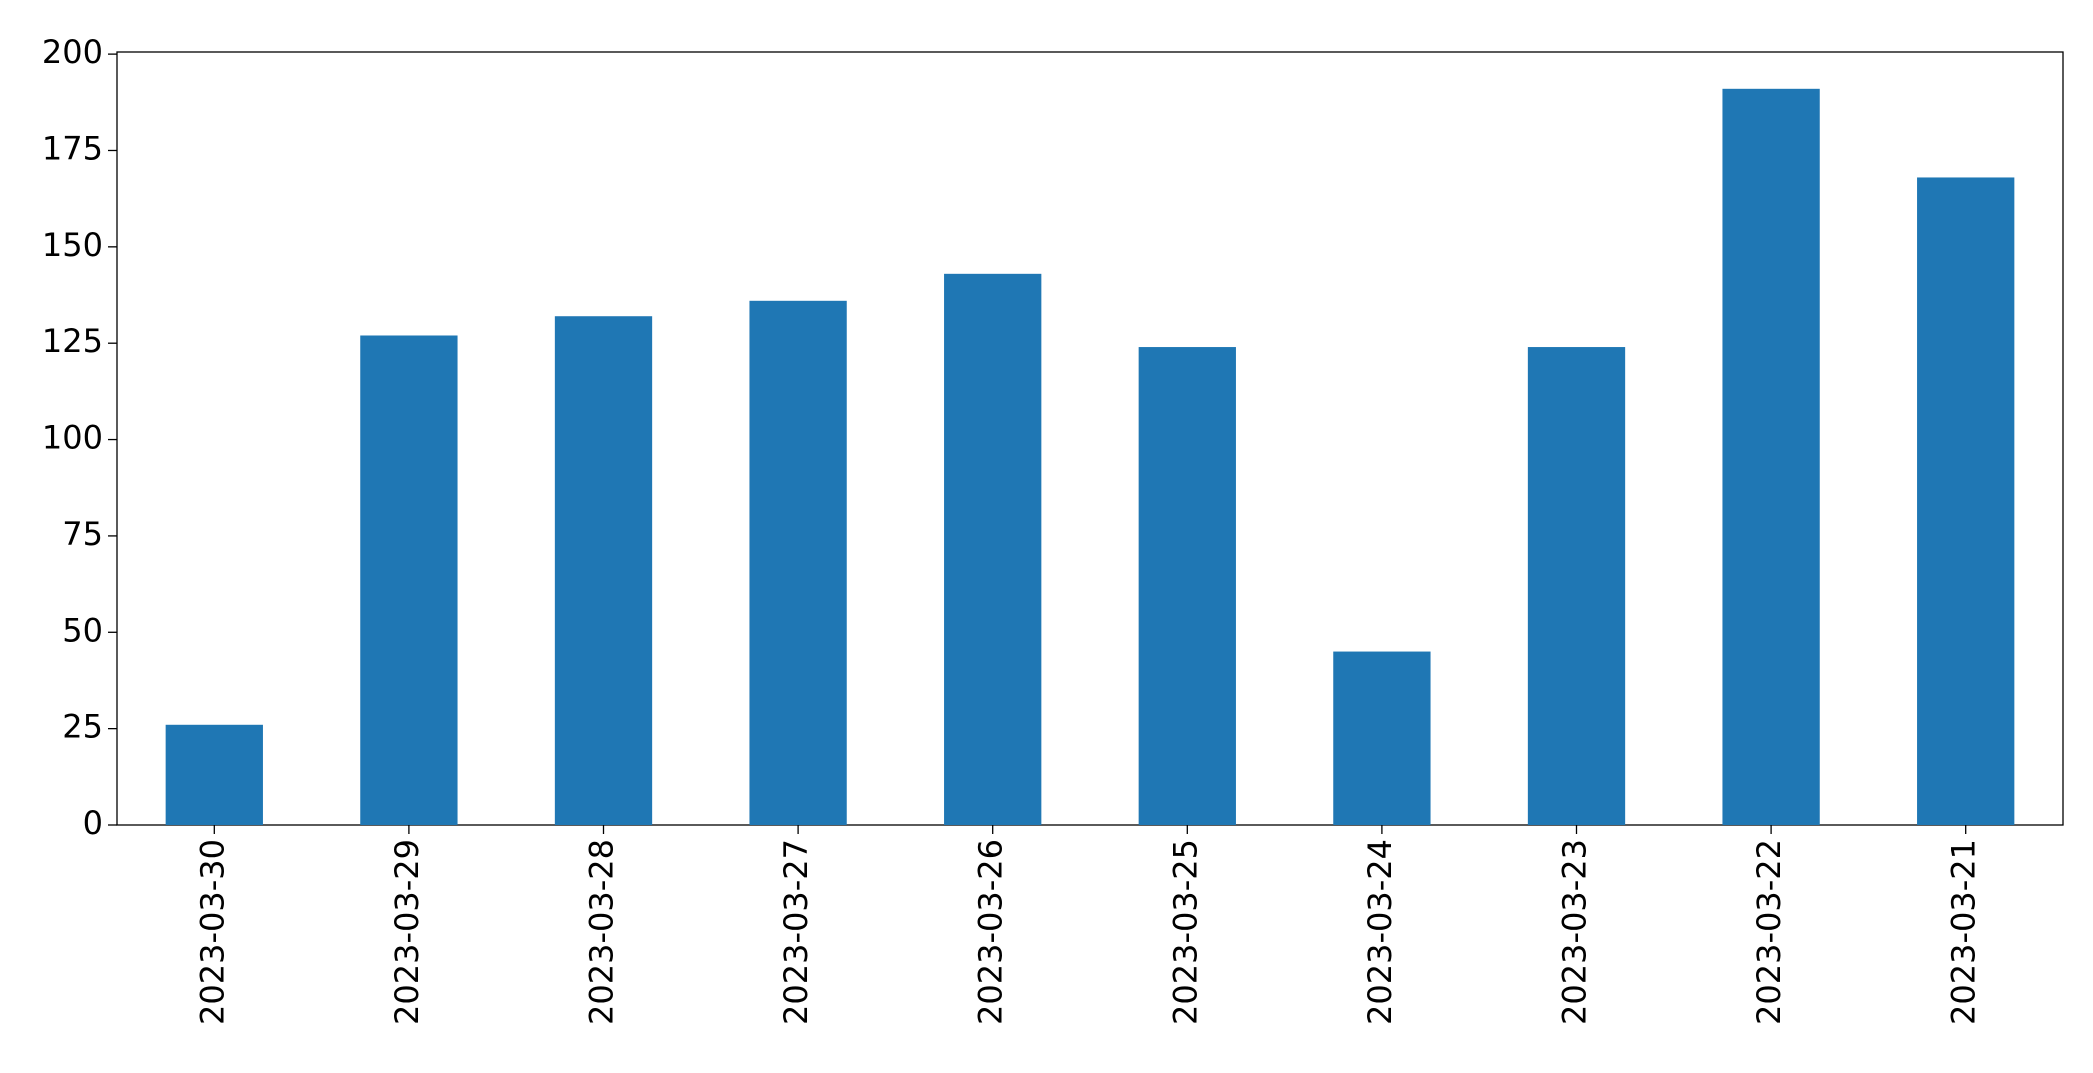  I want to click on y-tick-label: 100, so click(72, 438).